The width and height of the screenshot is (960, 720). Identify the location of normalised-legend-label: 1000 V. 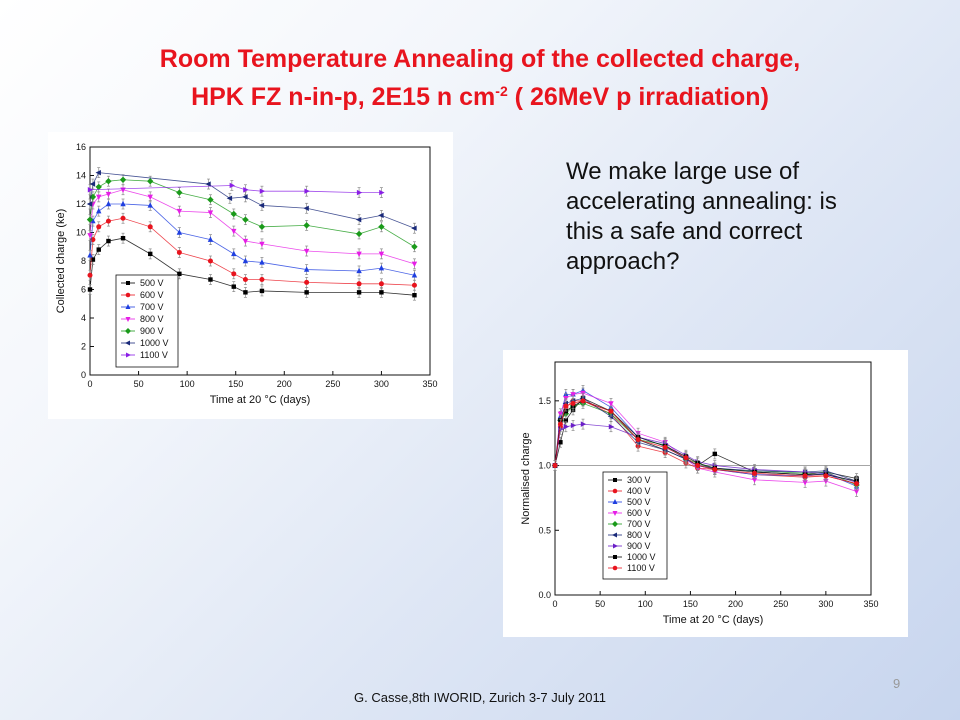
(641, 557).